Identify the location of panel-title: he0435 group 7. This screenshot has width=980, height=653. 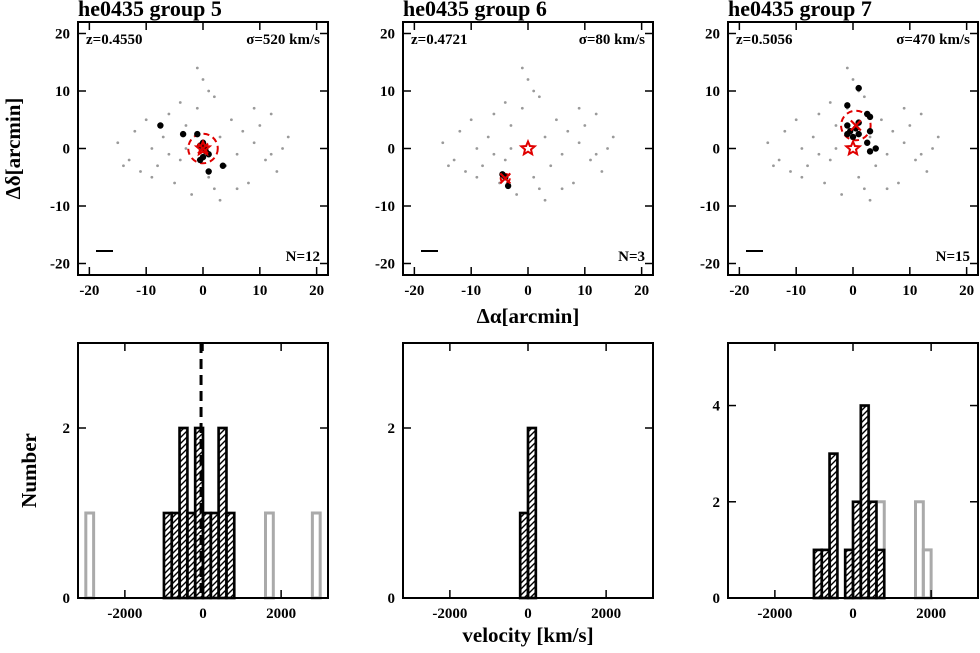
(800, 10).